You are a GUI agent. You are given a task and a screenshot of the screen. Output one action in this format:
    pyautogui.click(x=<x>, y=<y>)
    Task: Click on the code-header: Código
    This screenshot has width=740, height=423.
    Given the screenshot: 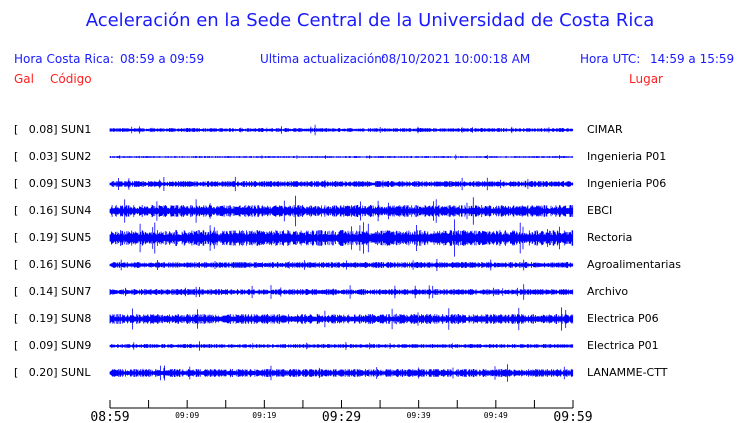 What is the action you would take?
    pyautogui.click(x=71, y=79)
    